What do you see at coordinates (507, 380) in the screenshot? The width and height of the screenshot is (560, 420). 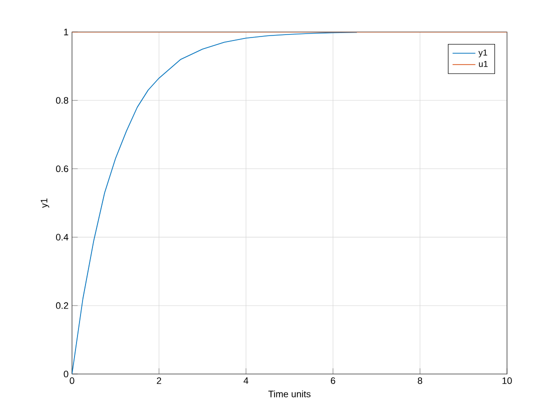 I see `x-tick-label: 10` at bounding box center [507, 380].